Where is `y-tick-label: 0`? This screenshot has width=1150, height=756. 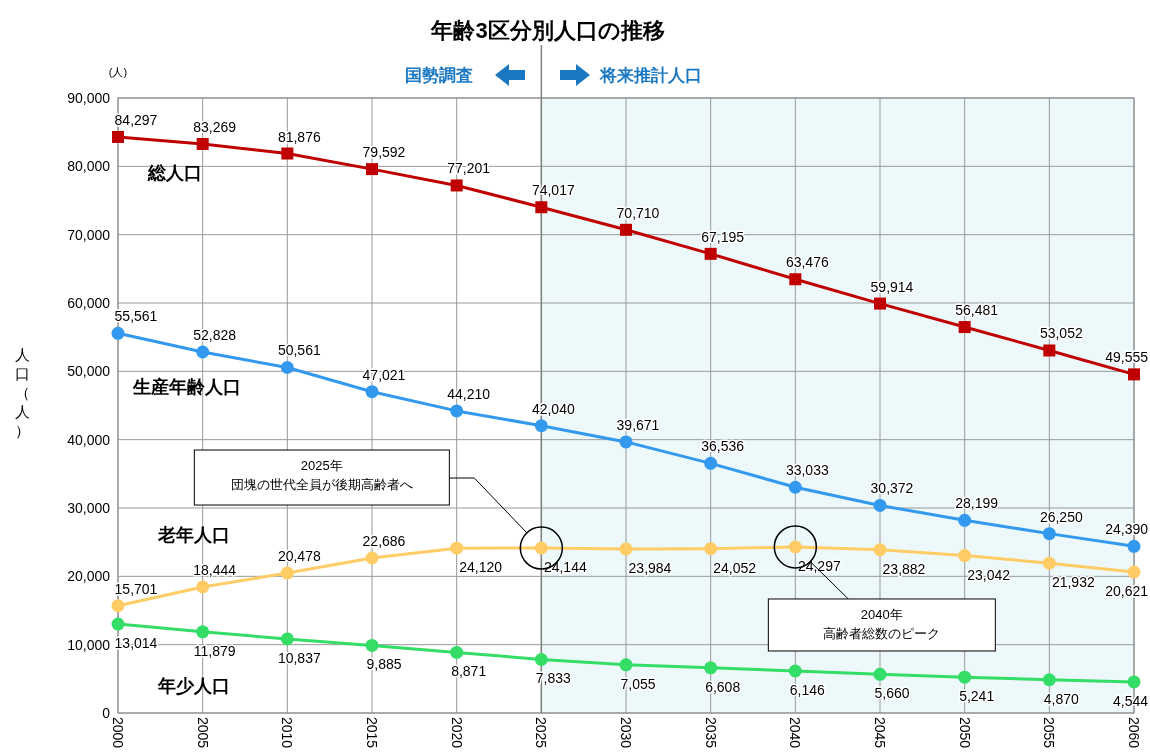 y-tick-label: 0 is located at coordinates (106, 713).